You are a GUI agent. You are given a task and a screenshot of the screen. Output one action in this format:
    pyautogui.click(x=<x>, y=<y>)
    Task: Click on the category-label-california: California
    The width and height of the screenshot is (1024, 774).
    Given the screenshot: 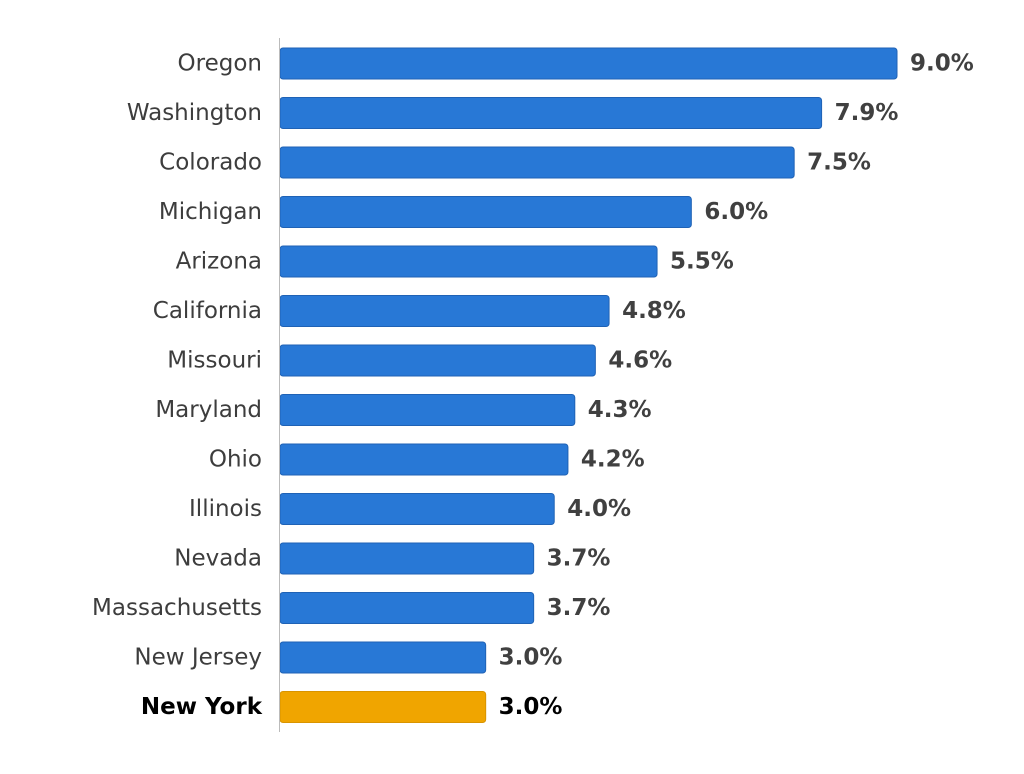 What is the action you would take?
    pyautogui.click(x=207, y=311)
    